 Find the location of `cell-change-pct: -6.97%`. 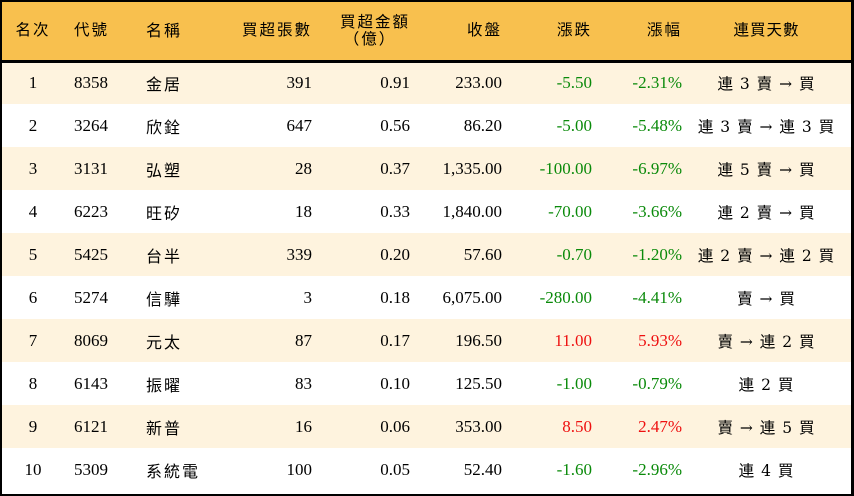

cell-change-pct: -6.97% is located at coordinates (657, 168).